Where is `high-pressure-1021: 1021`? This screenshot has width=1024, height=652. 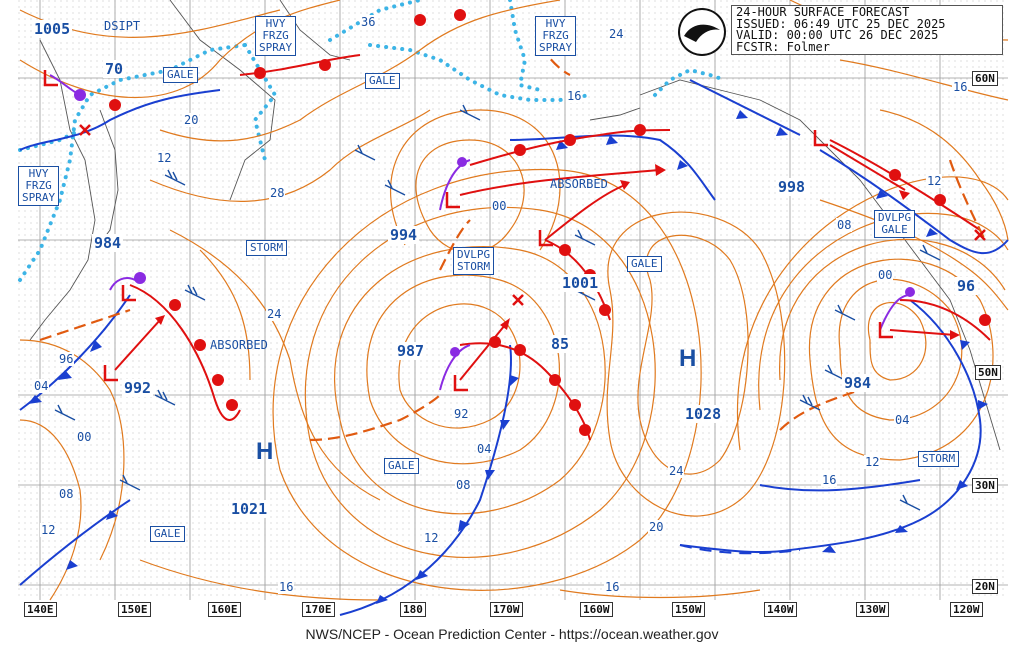 high-pressure-1021: 1021 is located at coordinates (249, 509).